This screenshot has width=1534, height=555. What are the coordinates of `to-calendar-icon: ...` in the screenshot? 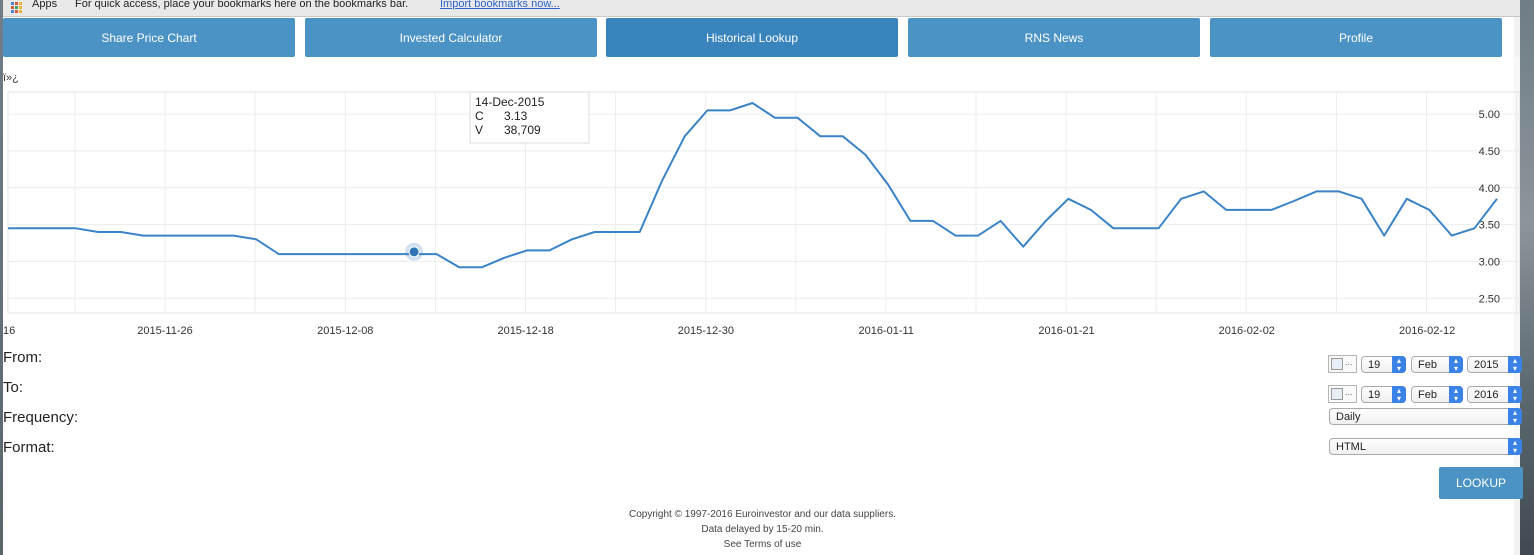 It's located at (1342, 394).